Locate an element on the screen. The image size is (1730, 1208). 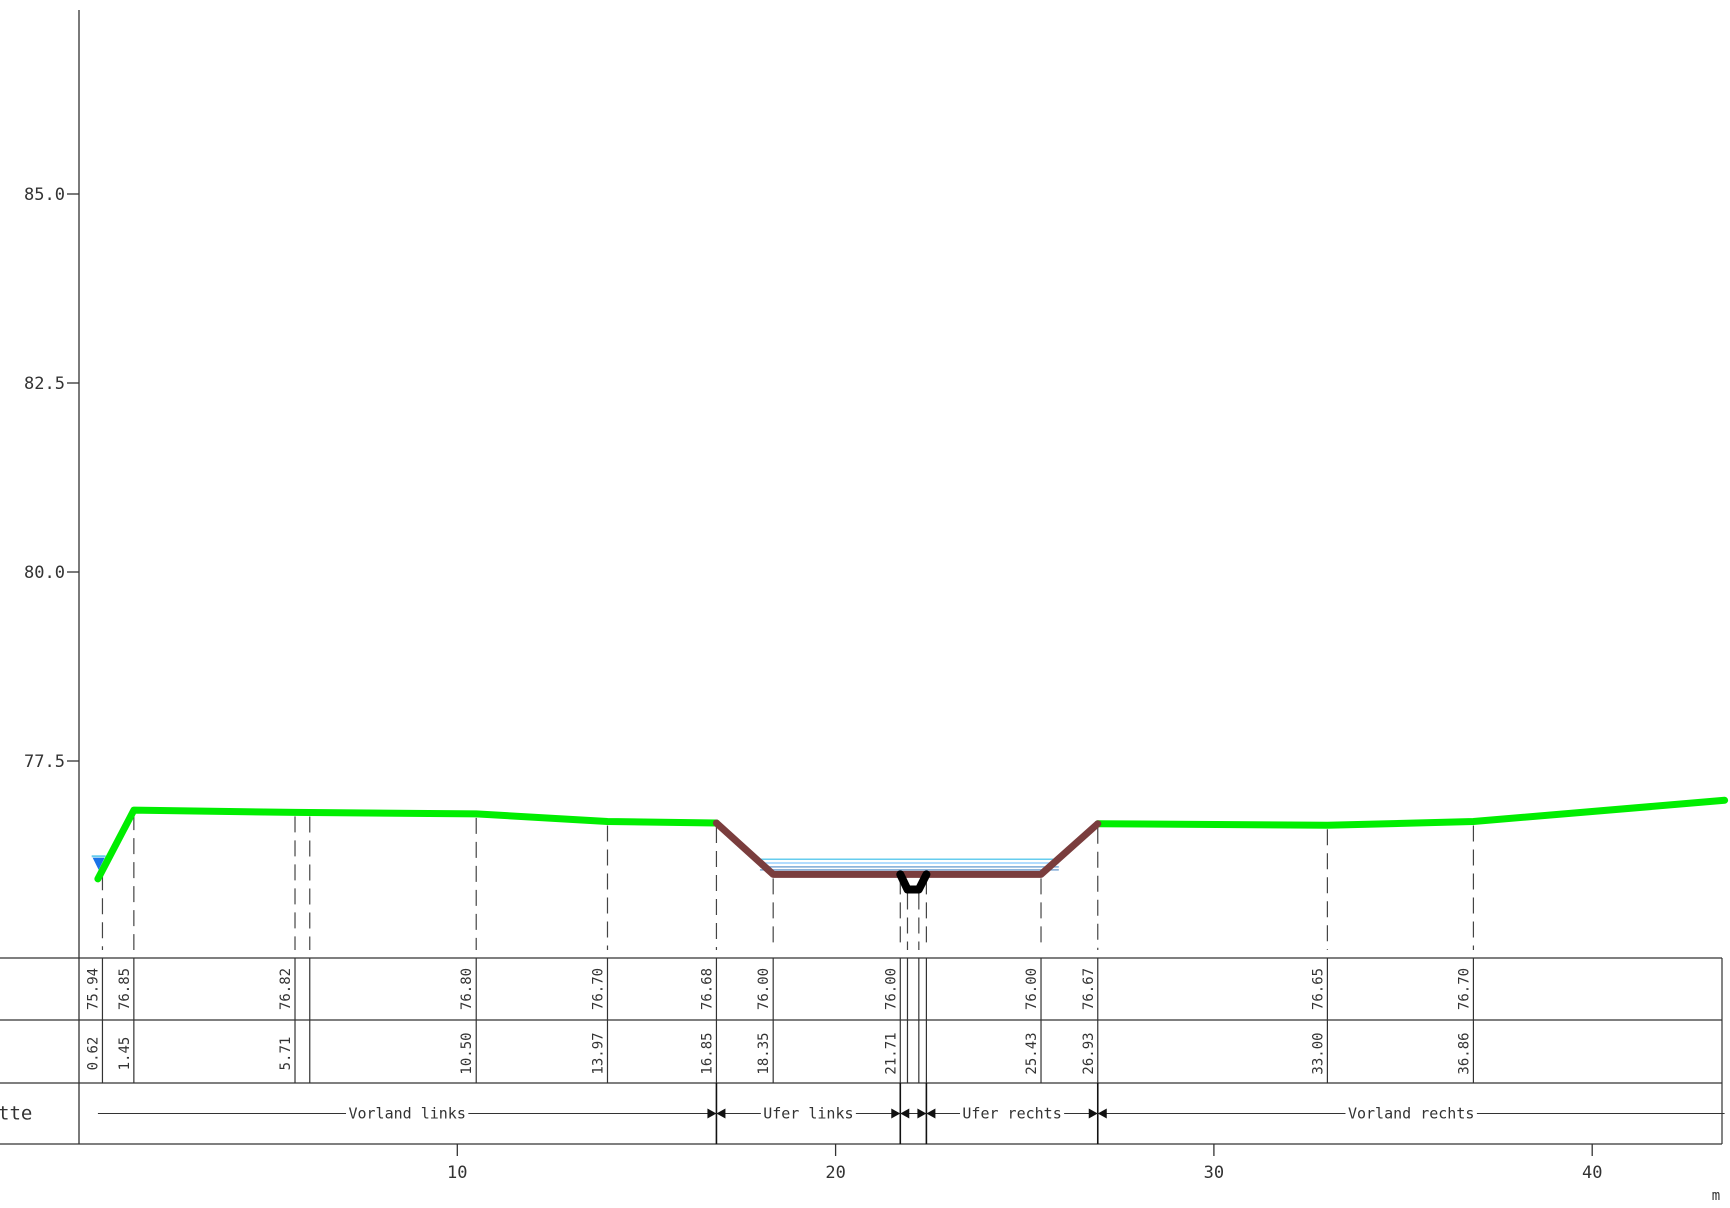
vertical-guide-lines is located at coordinates (788, 882).